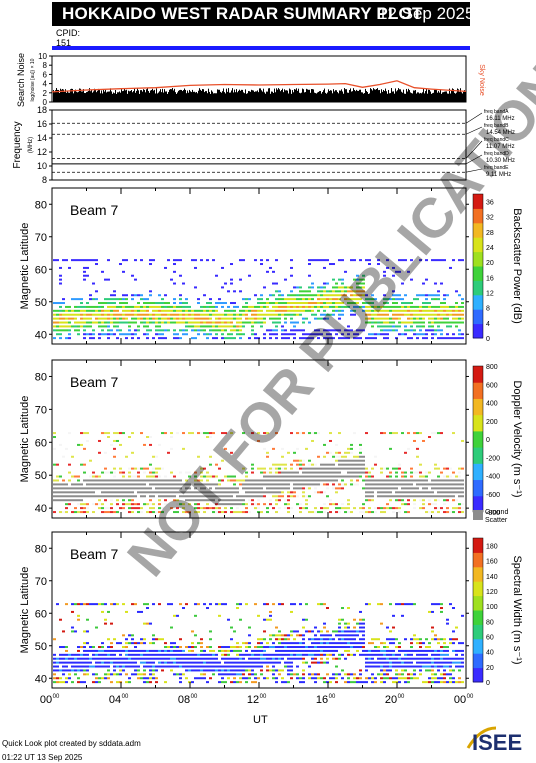 The image size is (536, 763). Describe the element at coordinates (496, 520) in the screenshot. I see `ground-scatter-label-2: Scatter` at that location.